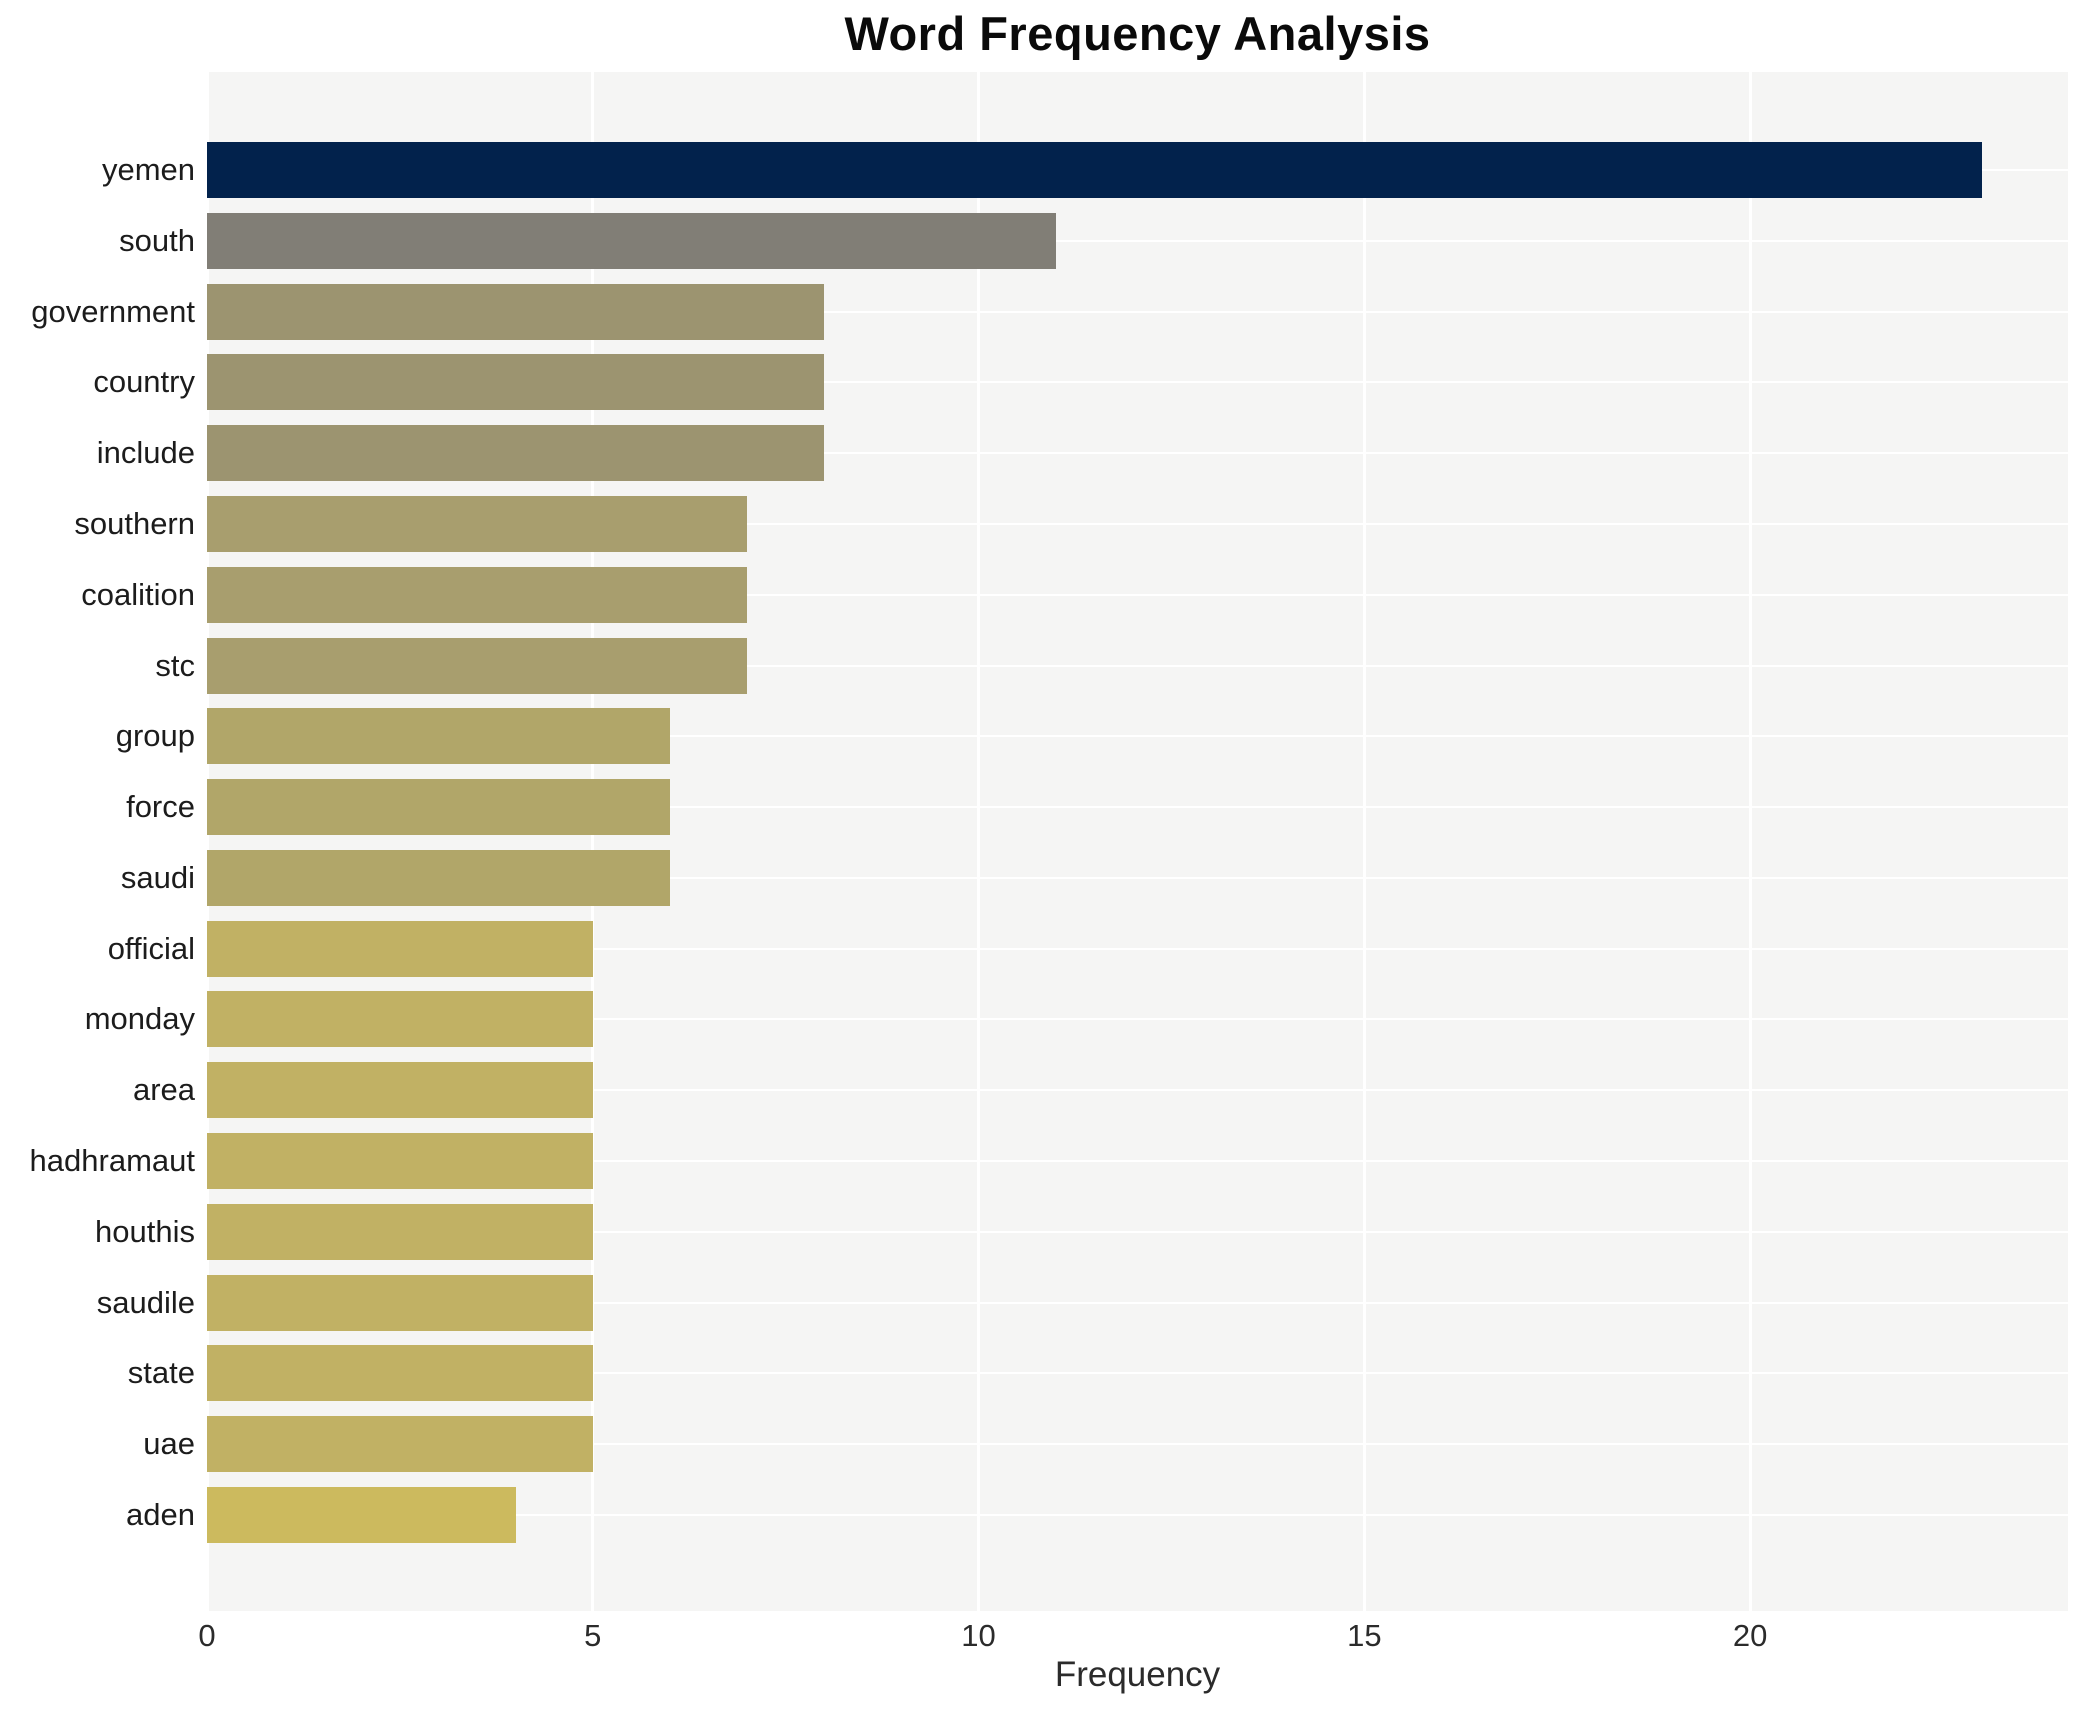  Describe the element at coordinates (1364, 1635) in the screenshot. I see `x-tick-label-15: 15` at that location.